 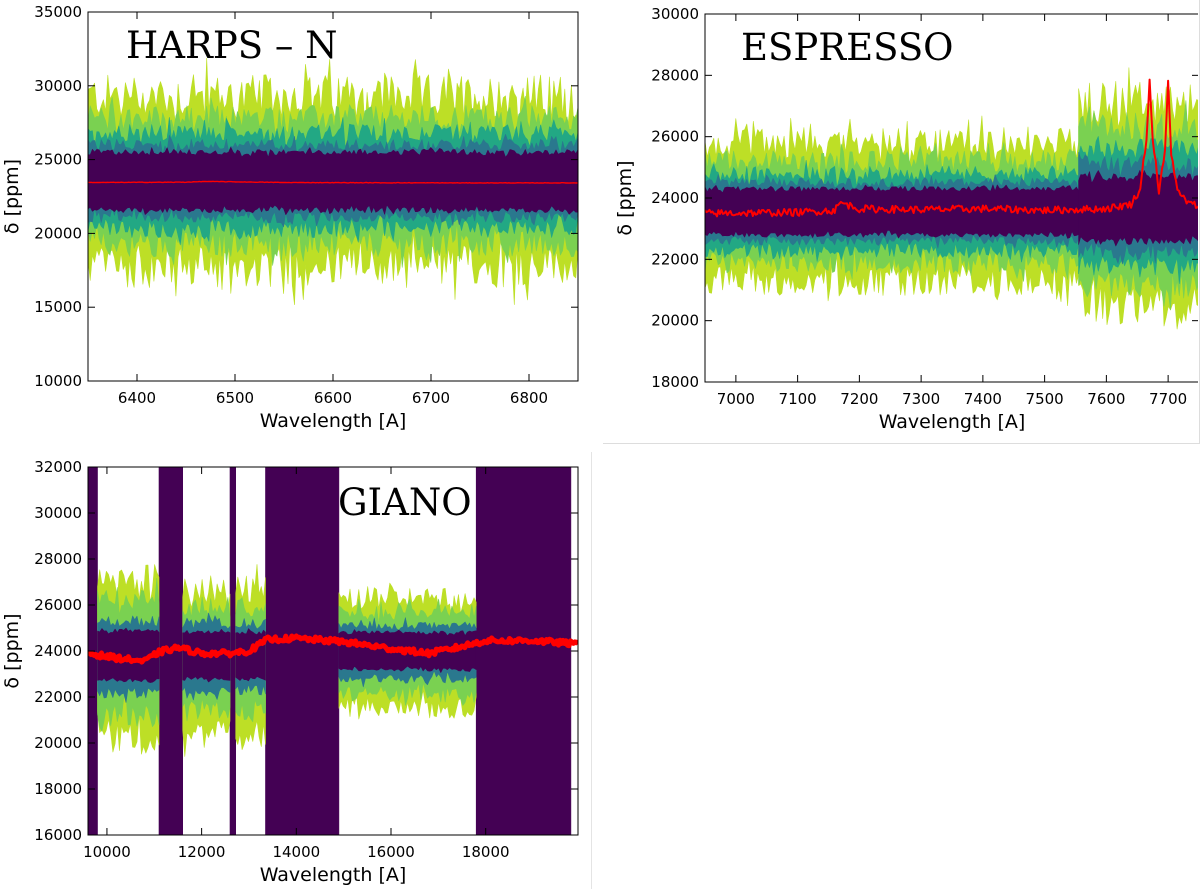 I want to click on x-tick-label: 7100, so click(x=798, y=399).